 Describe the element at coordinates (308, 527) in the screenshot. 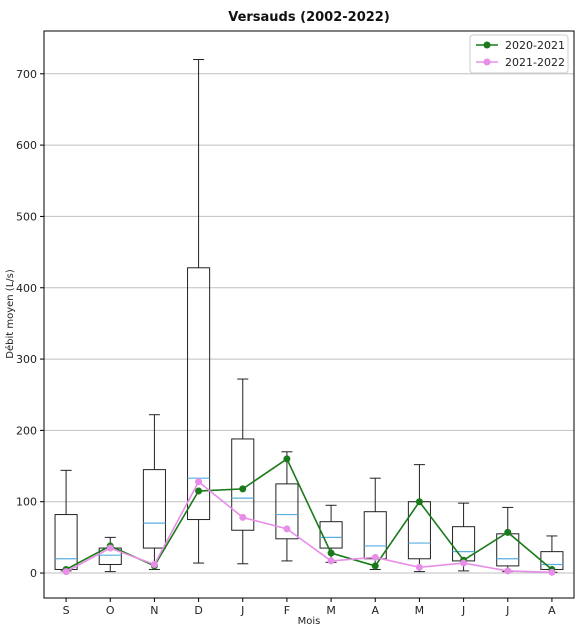

I see `series-line-2021-2022` at that location.